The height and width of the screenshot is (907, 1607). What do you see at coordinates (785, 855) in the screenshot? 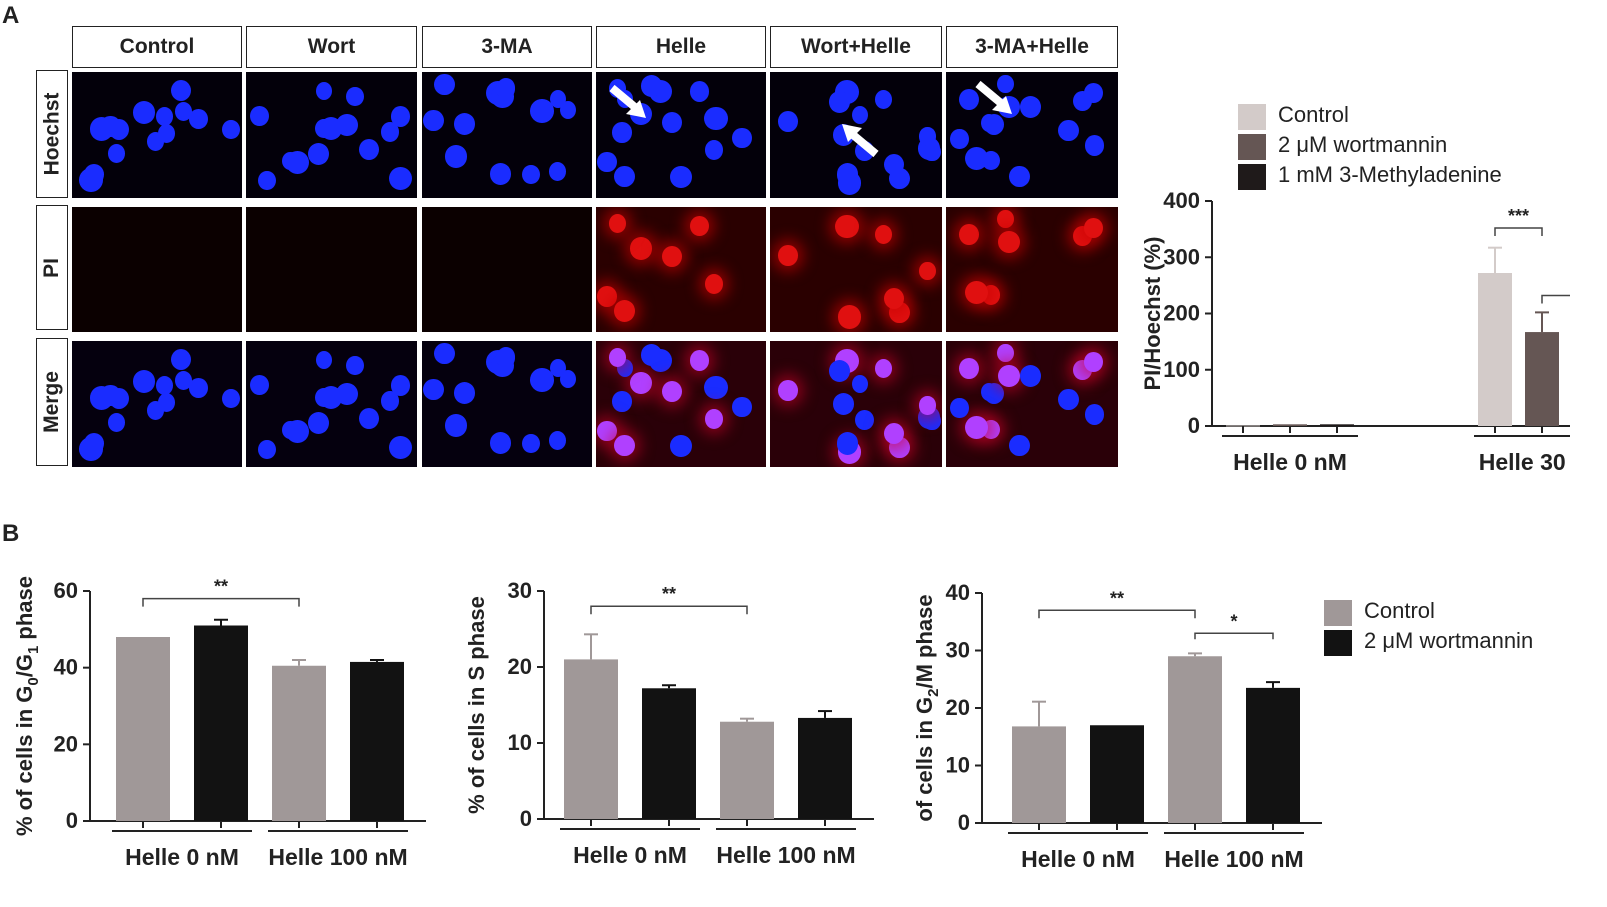
I see `group-label: Helle 100 nM` at bounding box center [785, 855].